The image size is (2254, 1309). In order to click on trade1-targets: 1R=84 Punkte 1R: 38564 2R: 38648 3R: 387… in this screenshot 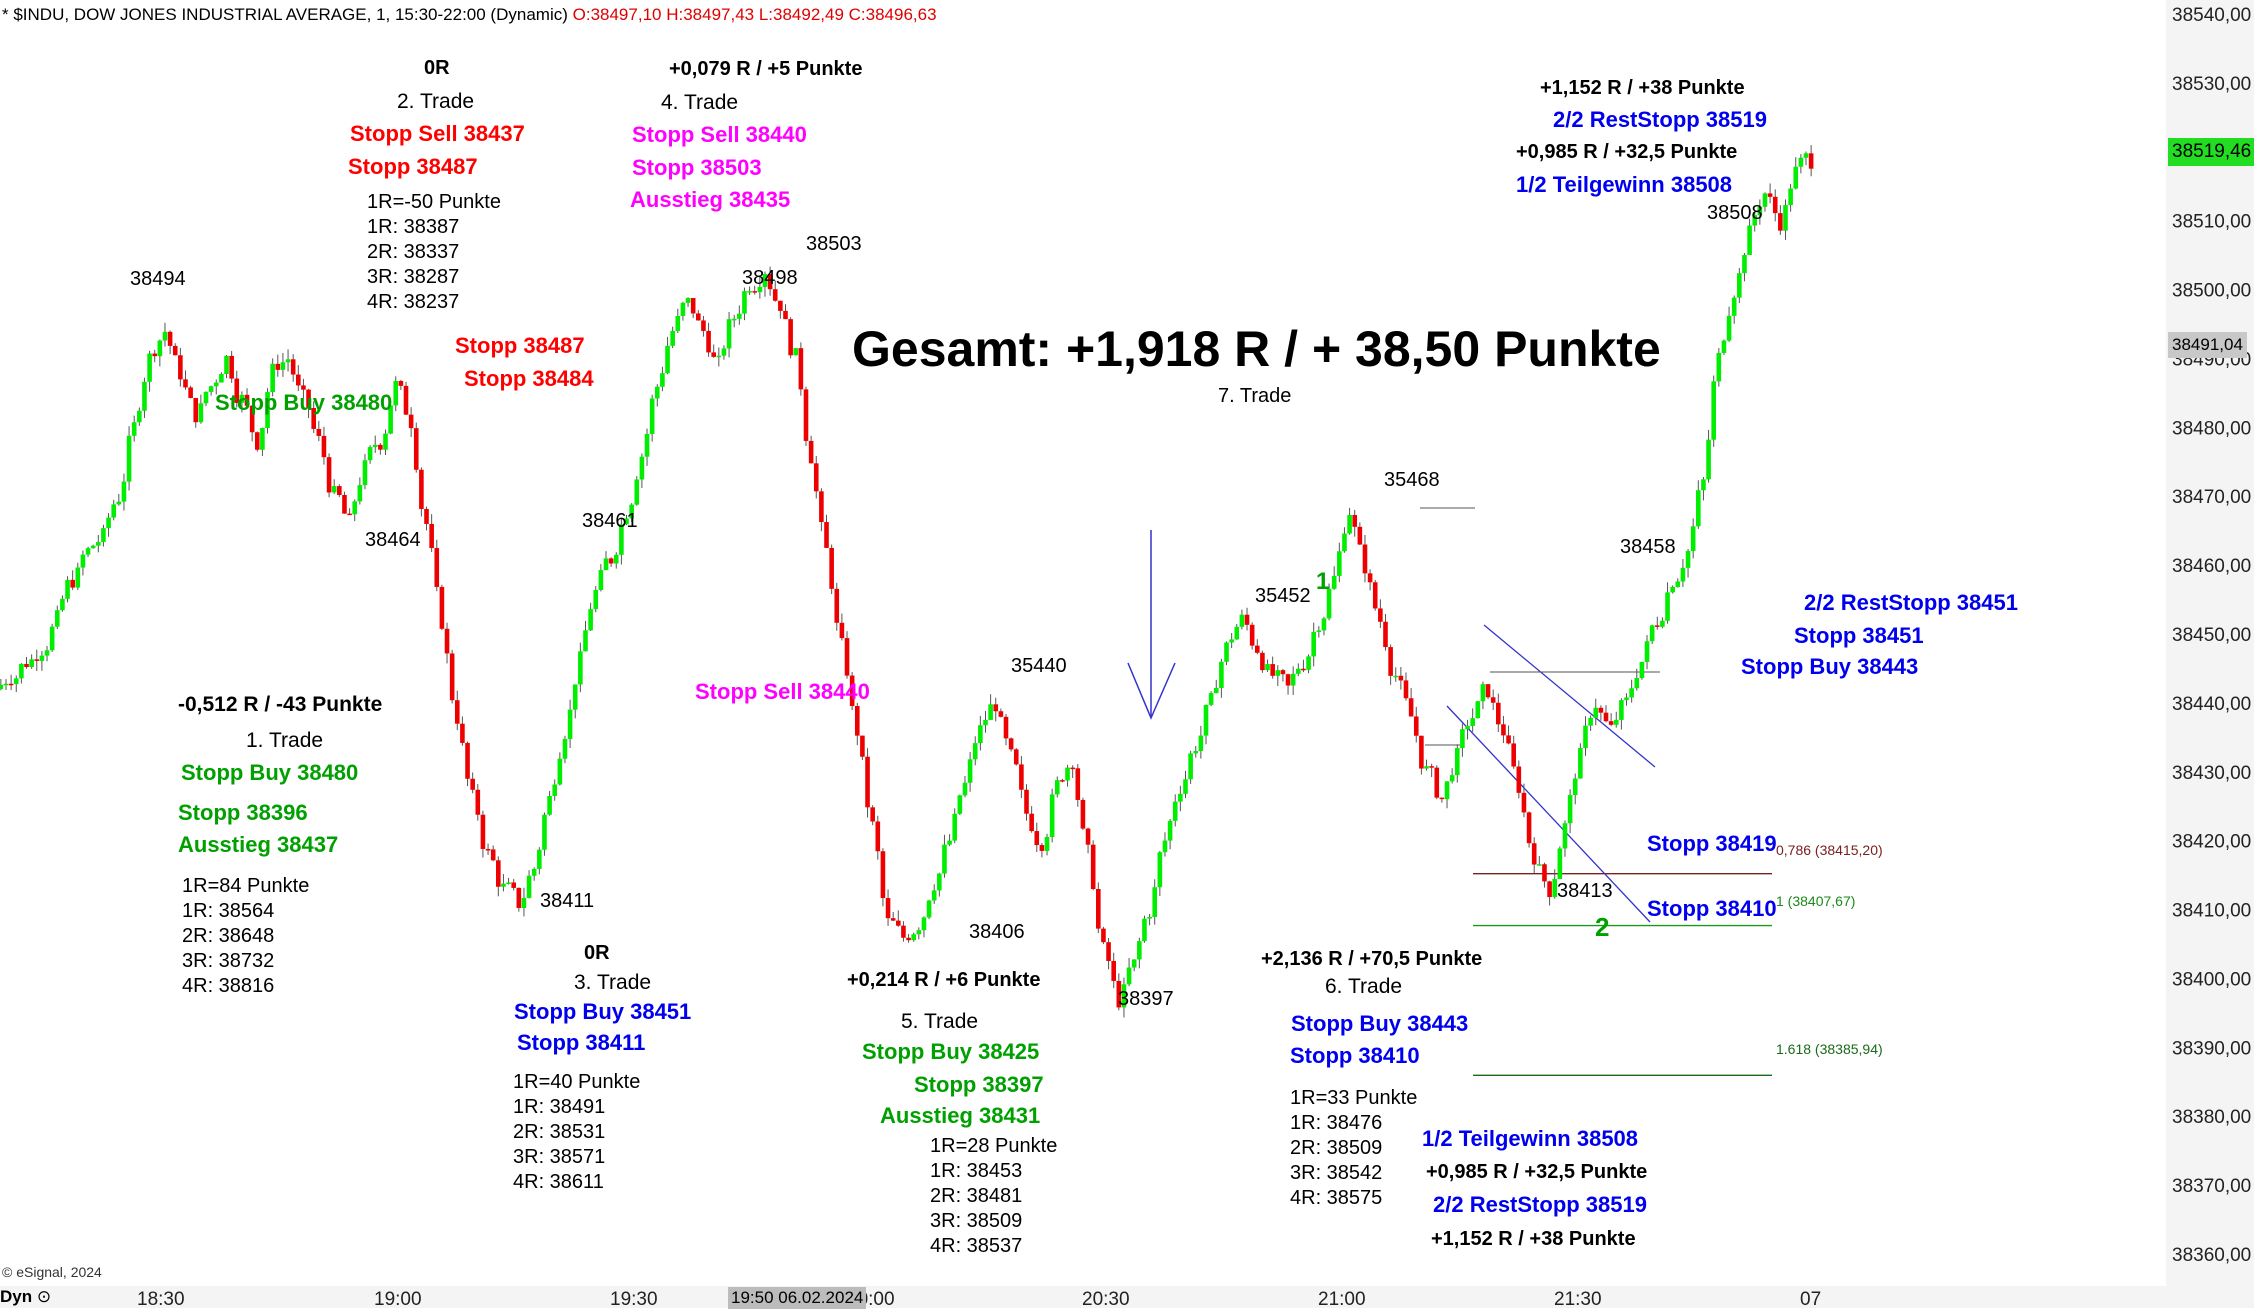, I will do `click(245, 936)`.